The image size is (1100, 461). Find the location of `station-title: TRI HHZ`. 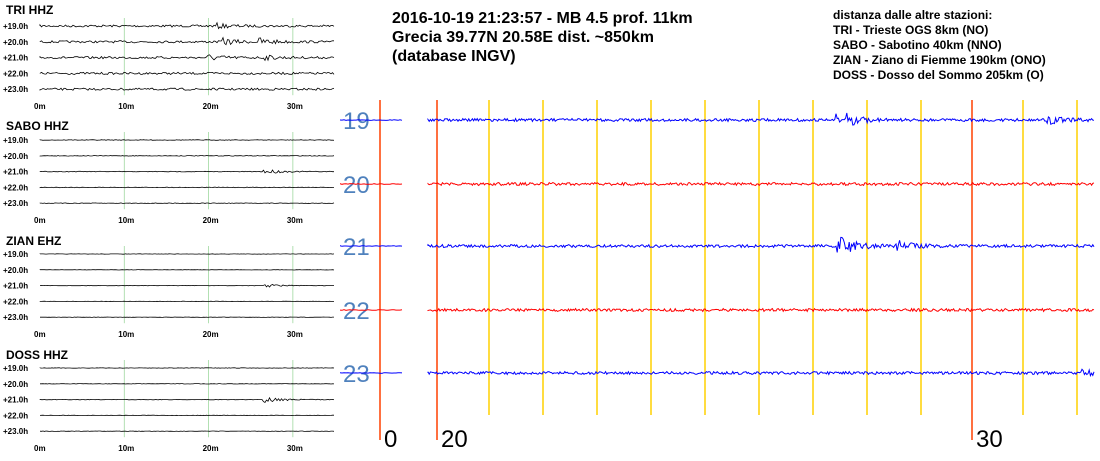

station-title: TRI HHZ is located at coordinates (30, 10).